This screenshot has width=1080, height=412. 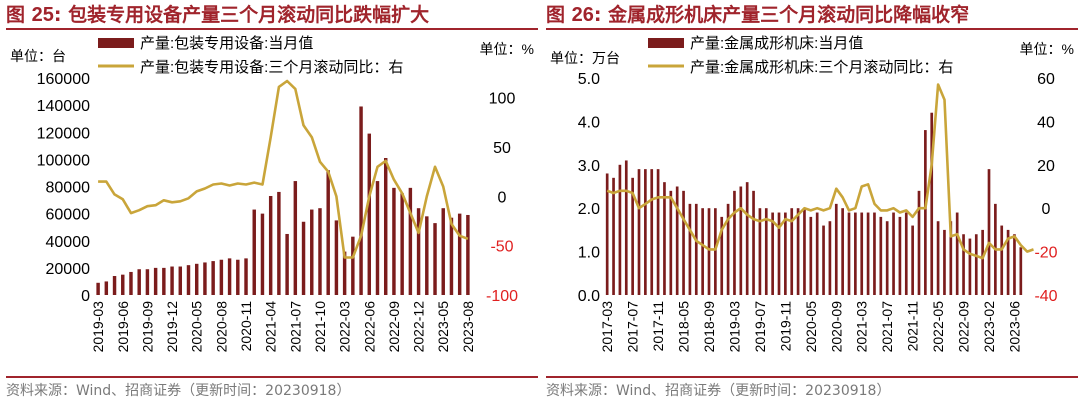 What do you see at coordinates (147, 327) in the screenshot?
I see `x-axis-tick: 2019-09` at bounding box center [147, 327].